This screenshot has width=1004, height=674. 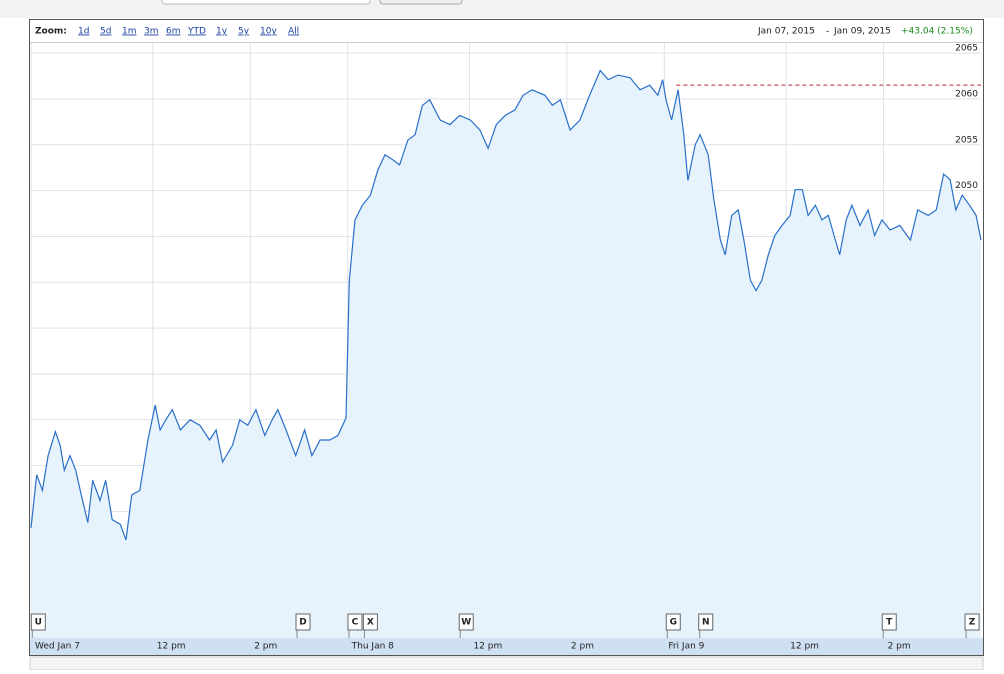 I want to click on flag-label: D, so click(x=302, y=623).